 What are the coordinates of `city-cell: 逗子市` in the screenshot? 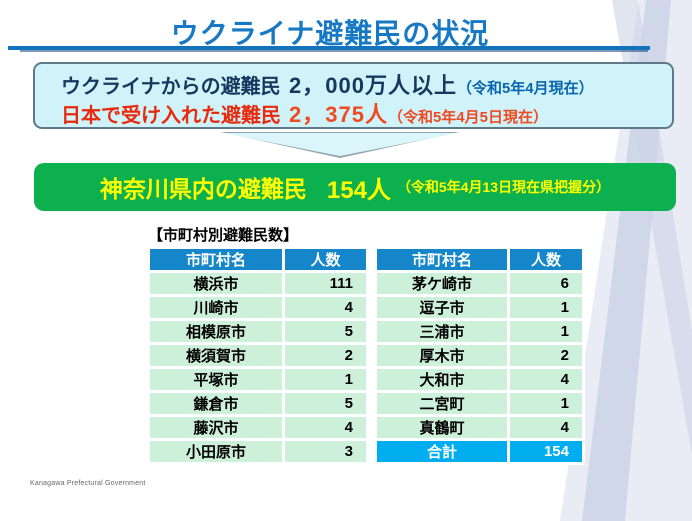 It's located at (442, 307).